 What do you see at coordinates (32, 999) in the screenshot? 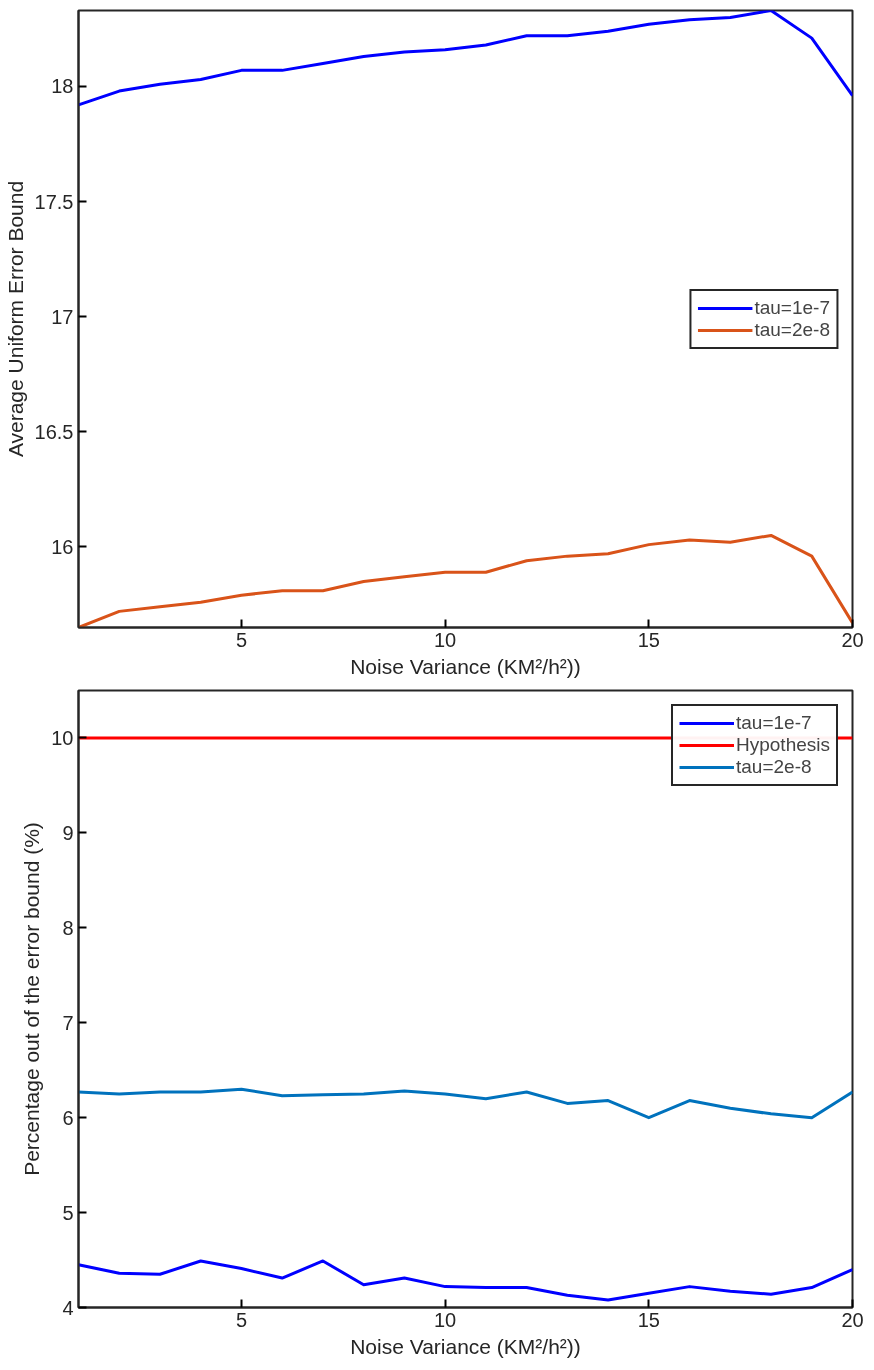
I see `y-axis-title: Percentage out of the error bound (%)` at bounding box center [32, 999].